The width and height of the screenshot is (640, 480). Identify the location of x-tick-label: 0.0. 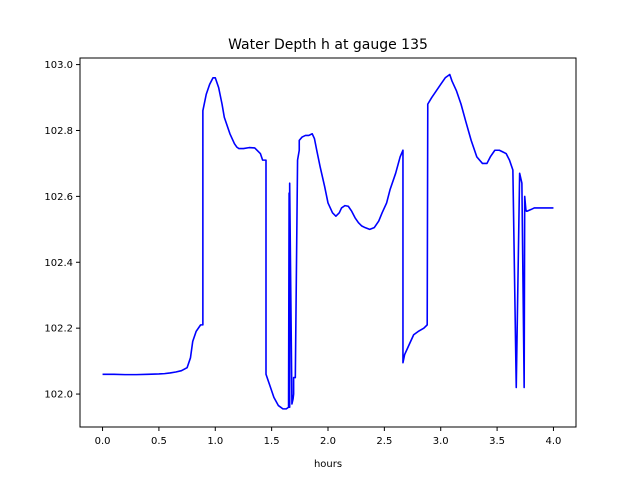
(103, 441).